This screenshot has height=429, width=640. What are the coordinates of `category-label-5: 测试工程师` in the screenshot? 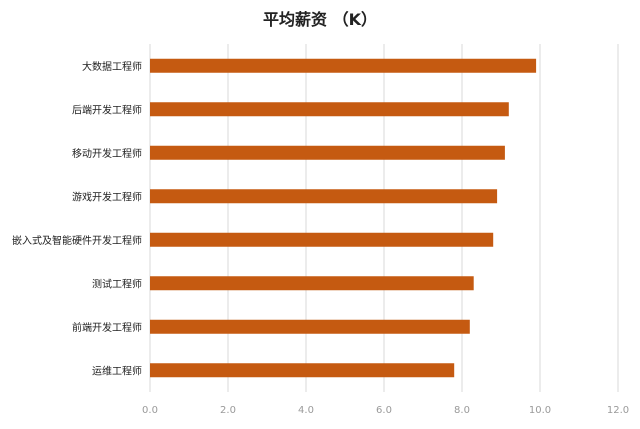 It's located at (117, 283).